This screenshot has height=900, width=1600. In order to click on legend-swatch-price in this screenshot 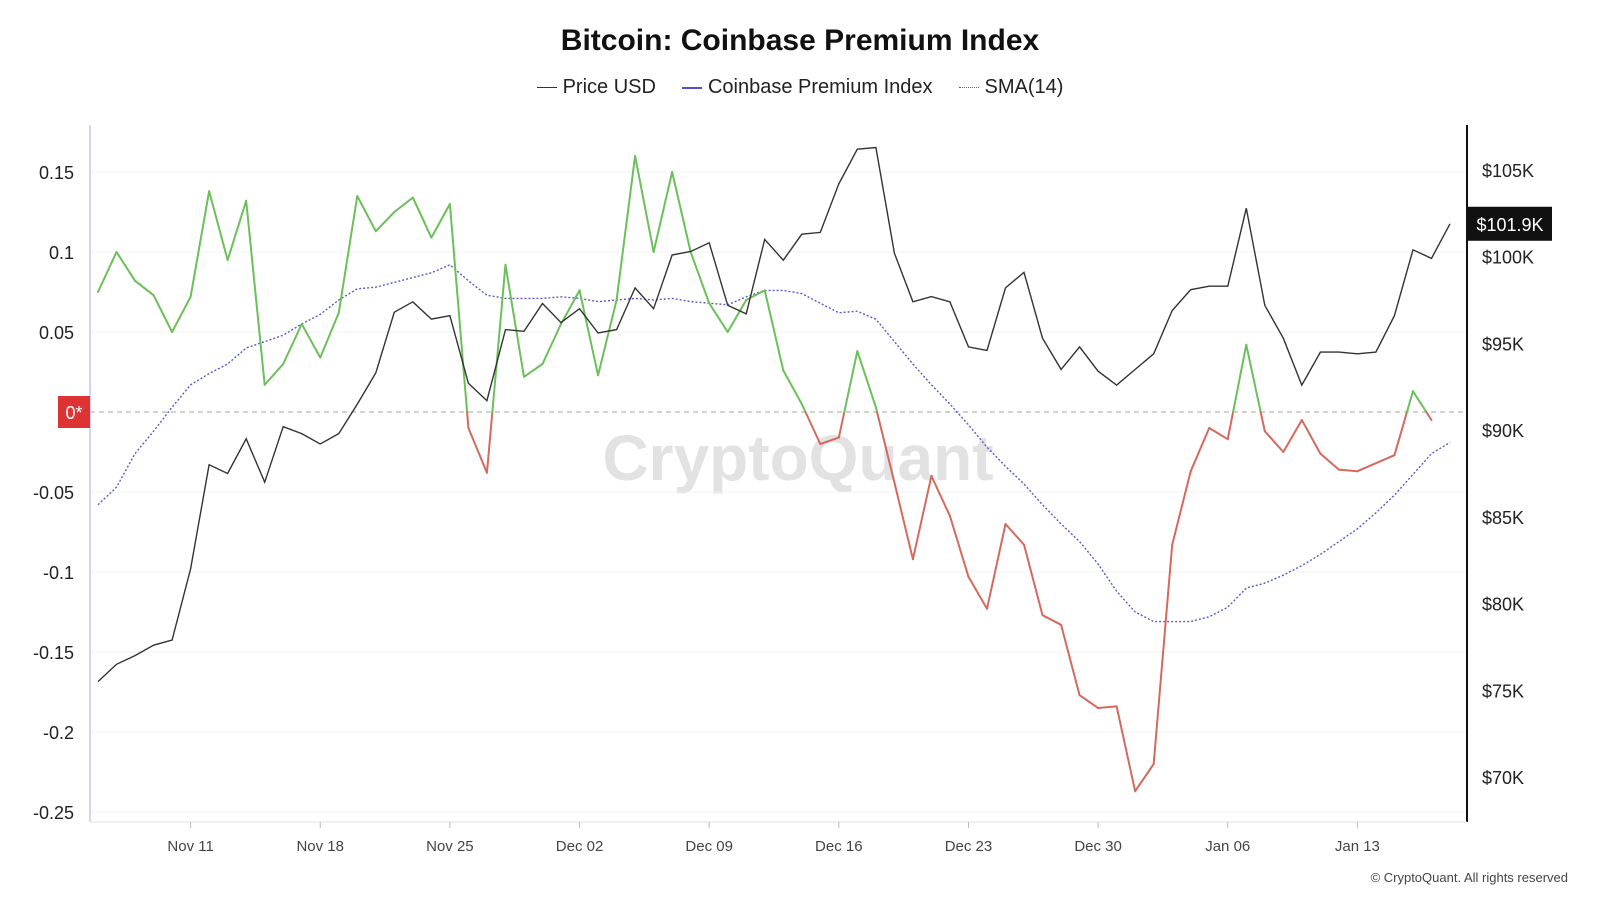, I will do `click(546, 87)`.